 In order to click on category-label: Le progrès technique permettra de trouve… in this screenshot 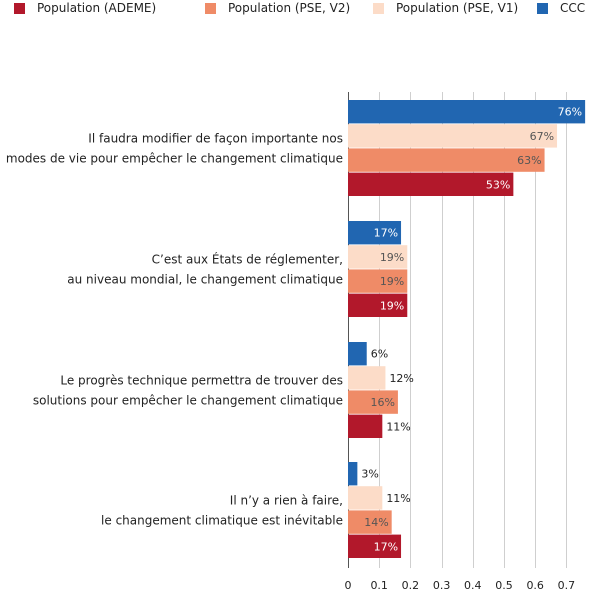, I will do `click(201, 380)`.